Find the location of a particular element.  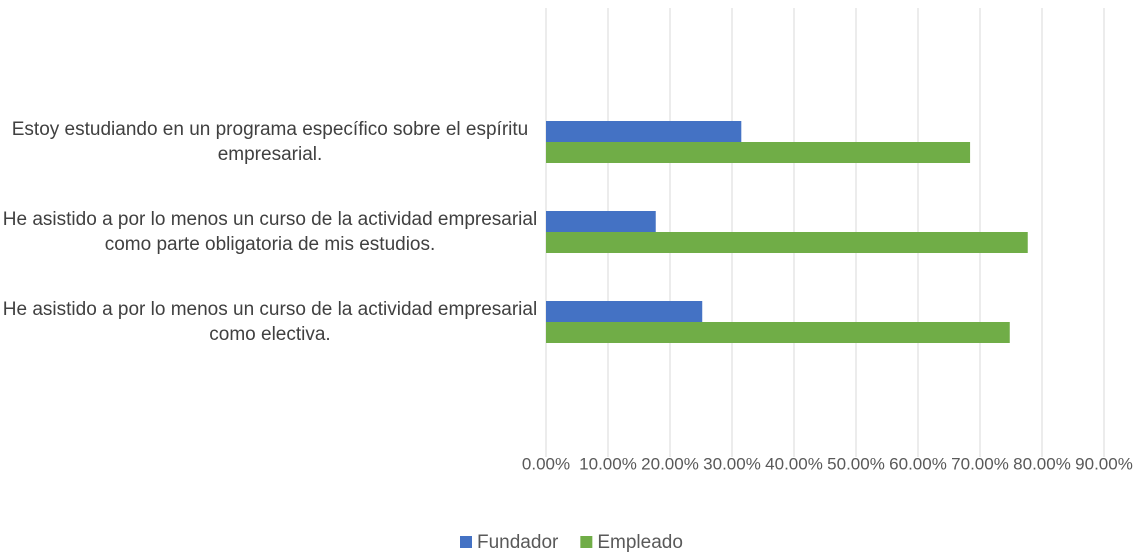

x-tick-label: 70.00% is located at coordinates (980, 463).